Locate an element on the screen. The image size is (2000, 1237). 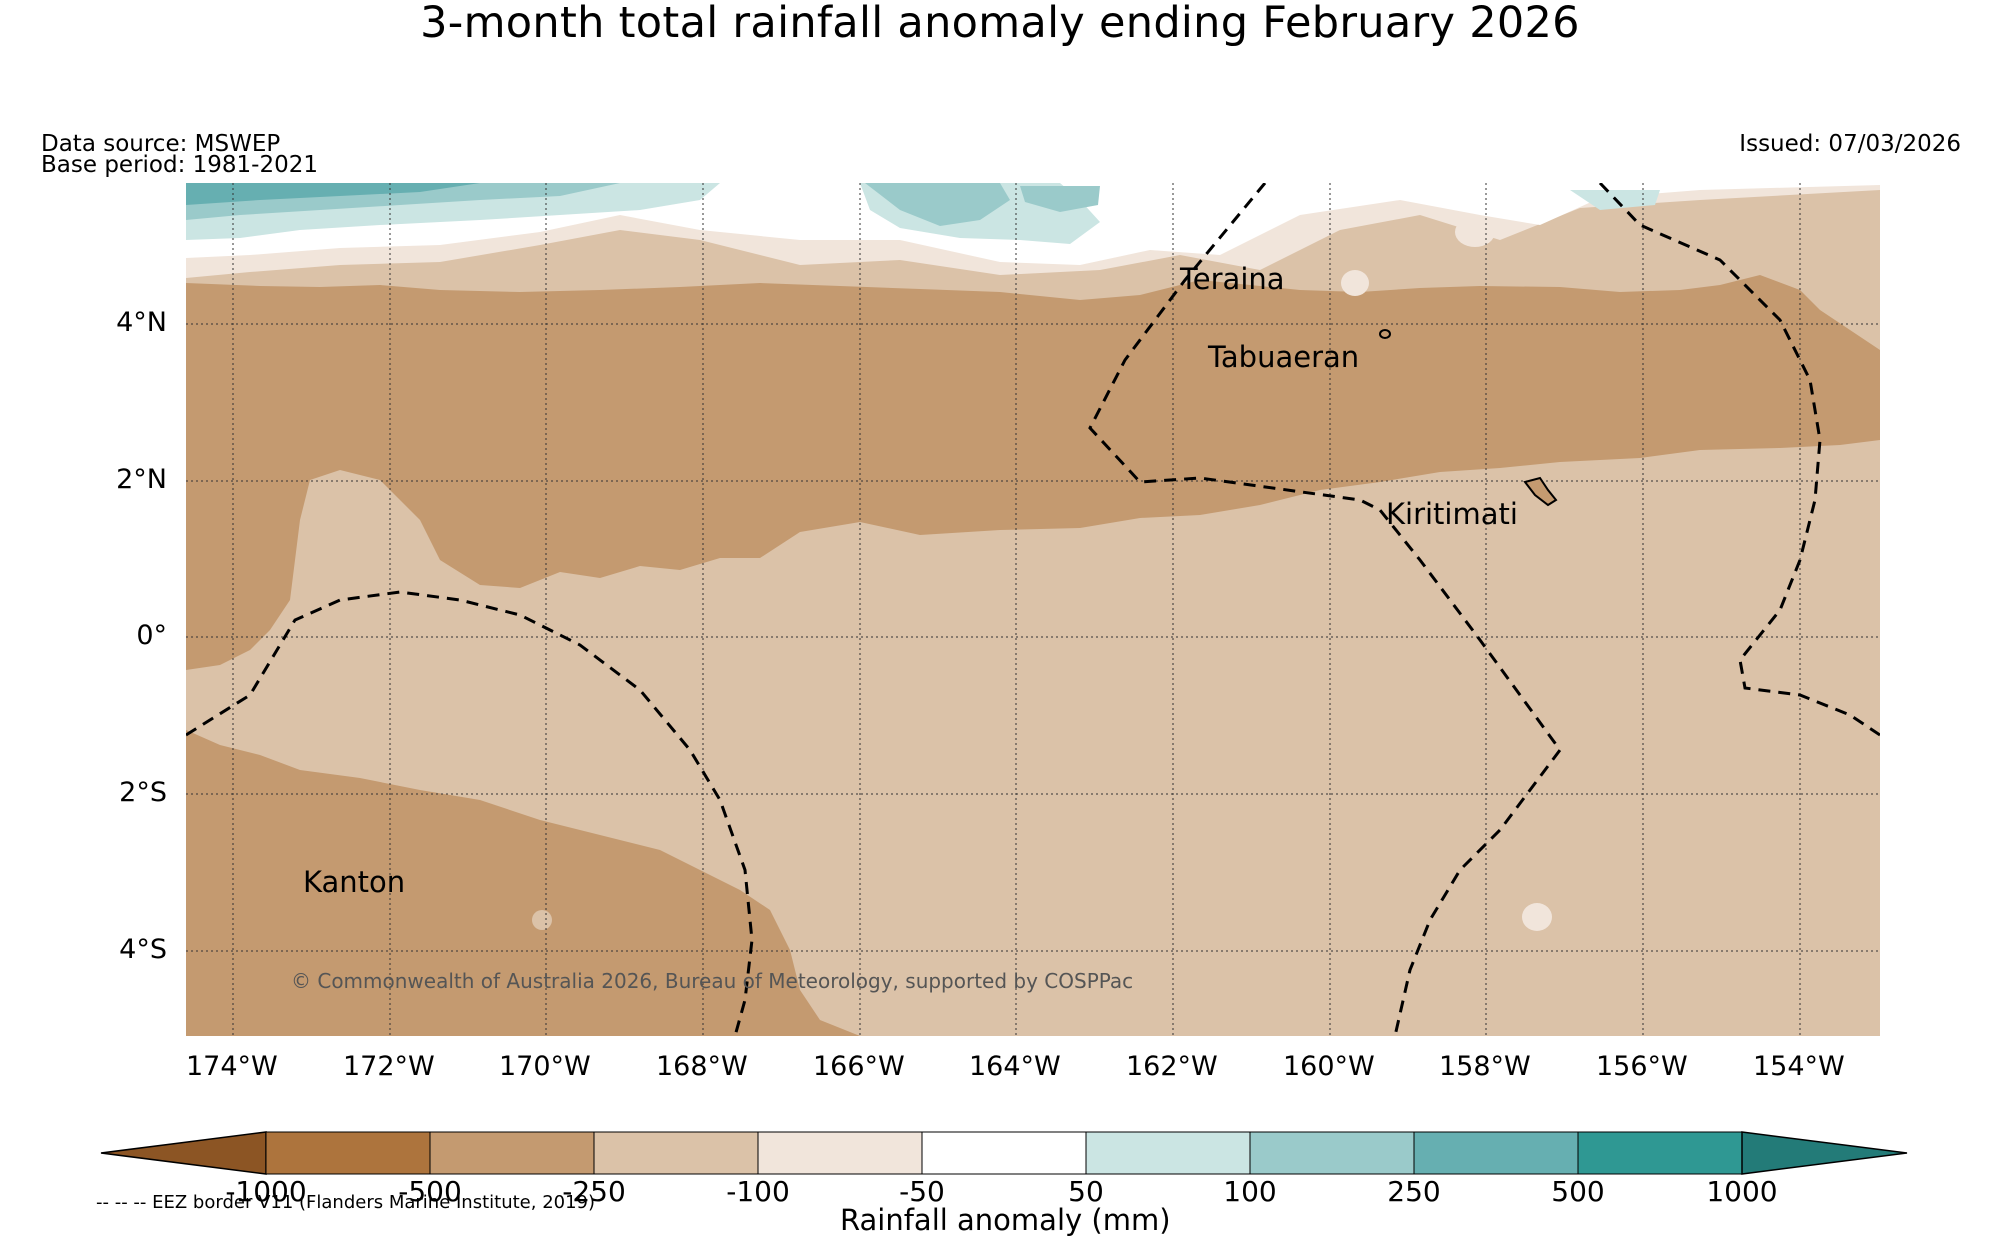
colorbar-extend-low is located at coordinates (183, 1153).